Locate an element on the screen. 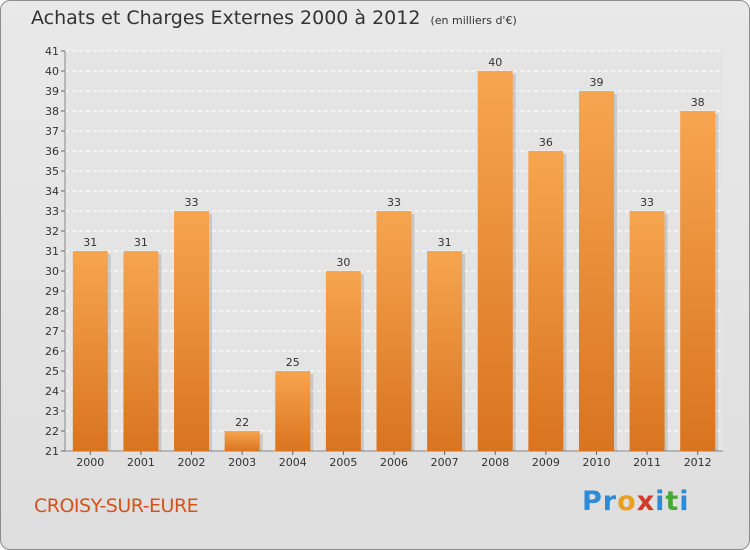 The height and width of the screenshot is (550, 750). x-tick-label: 2004 is located at coordinates (293, 462).